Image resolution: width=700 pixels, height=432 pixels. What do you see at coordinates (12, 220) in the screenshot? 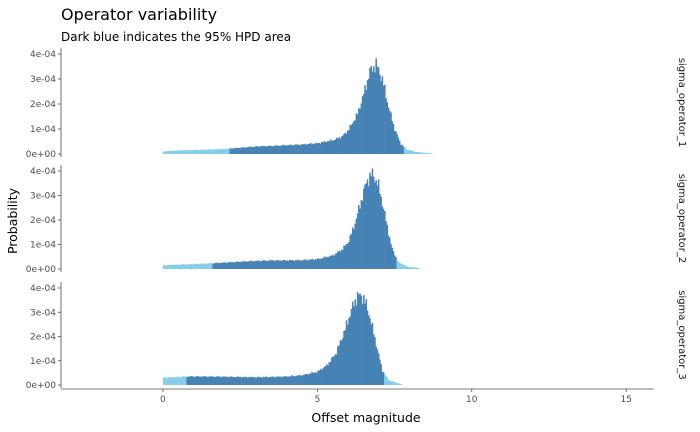
I see `y-axis-label: Probability` at bounding box center [12, 220].